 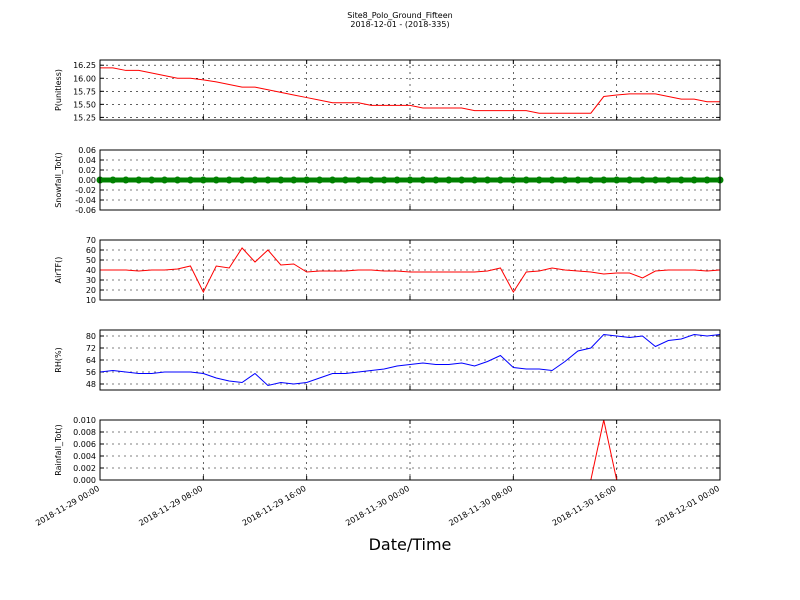 What do you see at coordinates (84, 91) in the screenshot?
I see `y-tick-label: 15.75` at bounding box center [84, 91].